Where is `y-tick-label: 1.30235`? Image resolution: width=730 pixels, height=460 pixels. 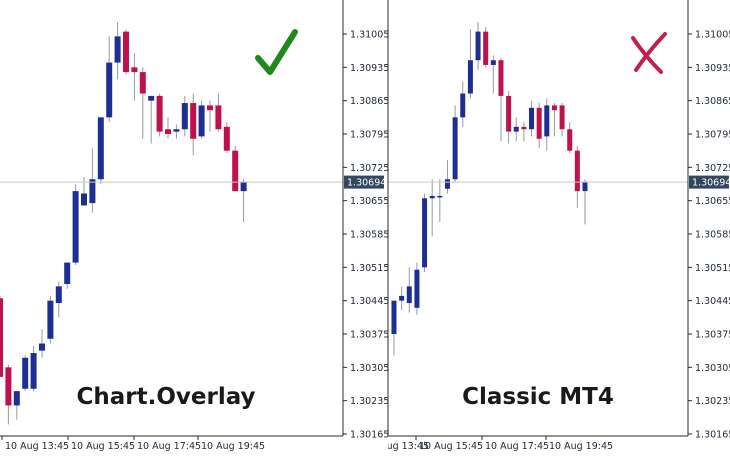 y-tick-label: 1.30235 is located at coordinates (369, 401).